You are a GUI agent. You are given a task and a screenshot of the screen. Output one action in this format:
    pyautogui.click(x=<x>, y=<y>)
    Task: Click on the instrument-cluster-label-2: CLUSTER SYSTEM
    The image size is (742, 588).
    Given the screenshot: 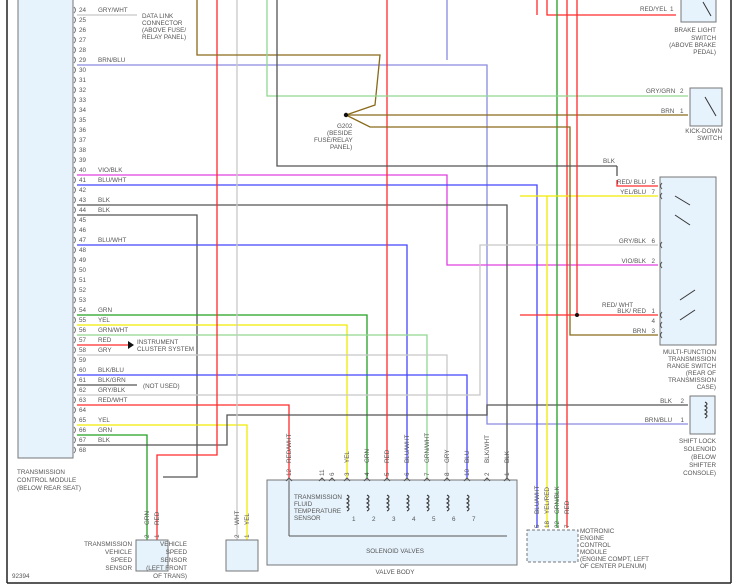 What is the action you would take?
    pyautogui.click(x=165, y=349)
    